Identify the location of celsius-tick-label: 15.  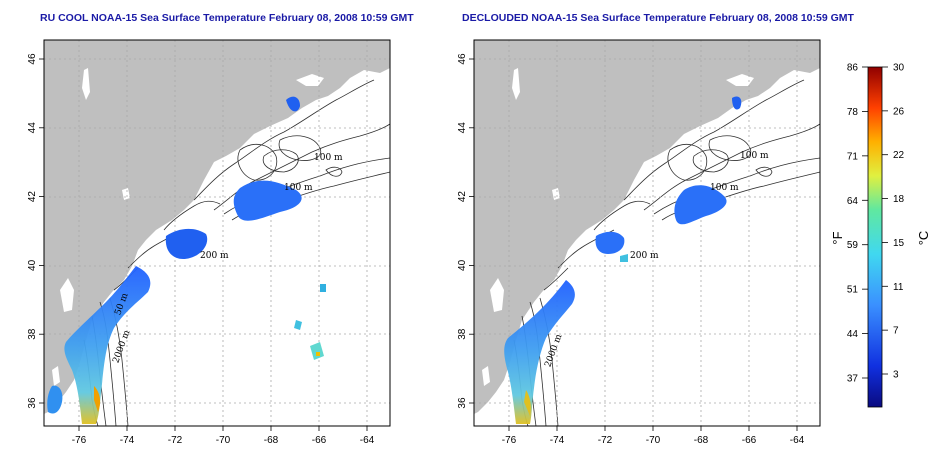
(899, 243).